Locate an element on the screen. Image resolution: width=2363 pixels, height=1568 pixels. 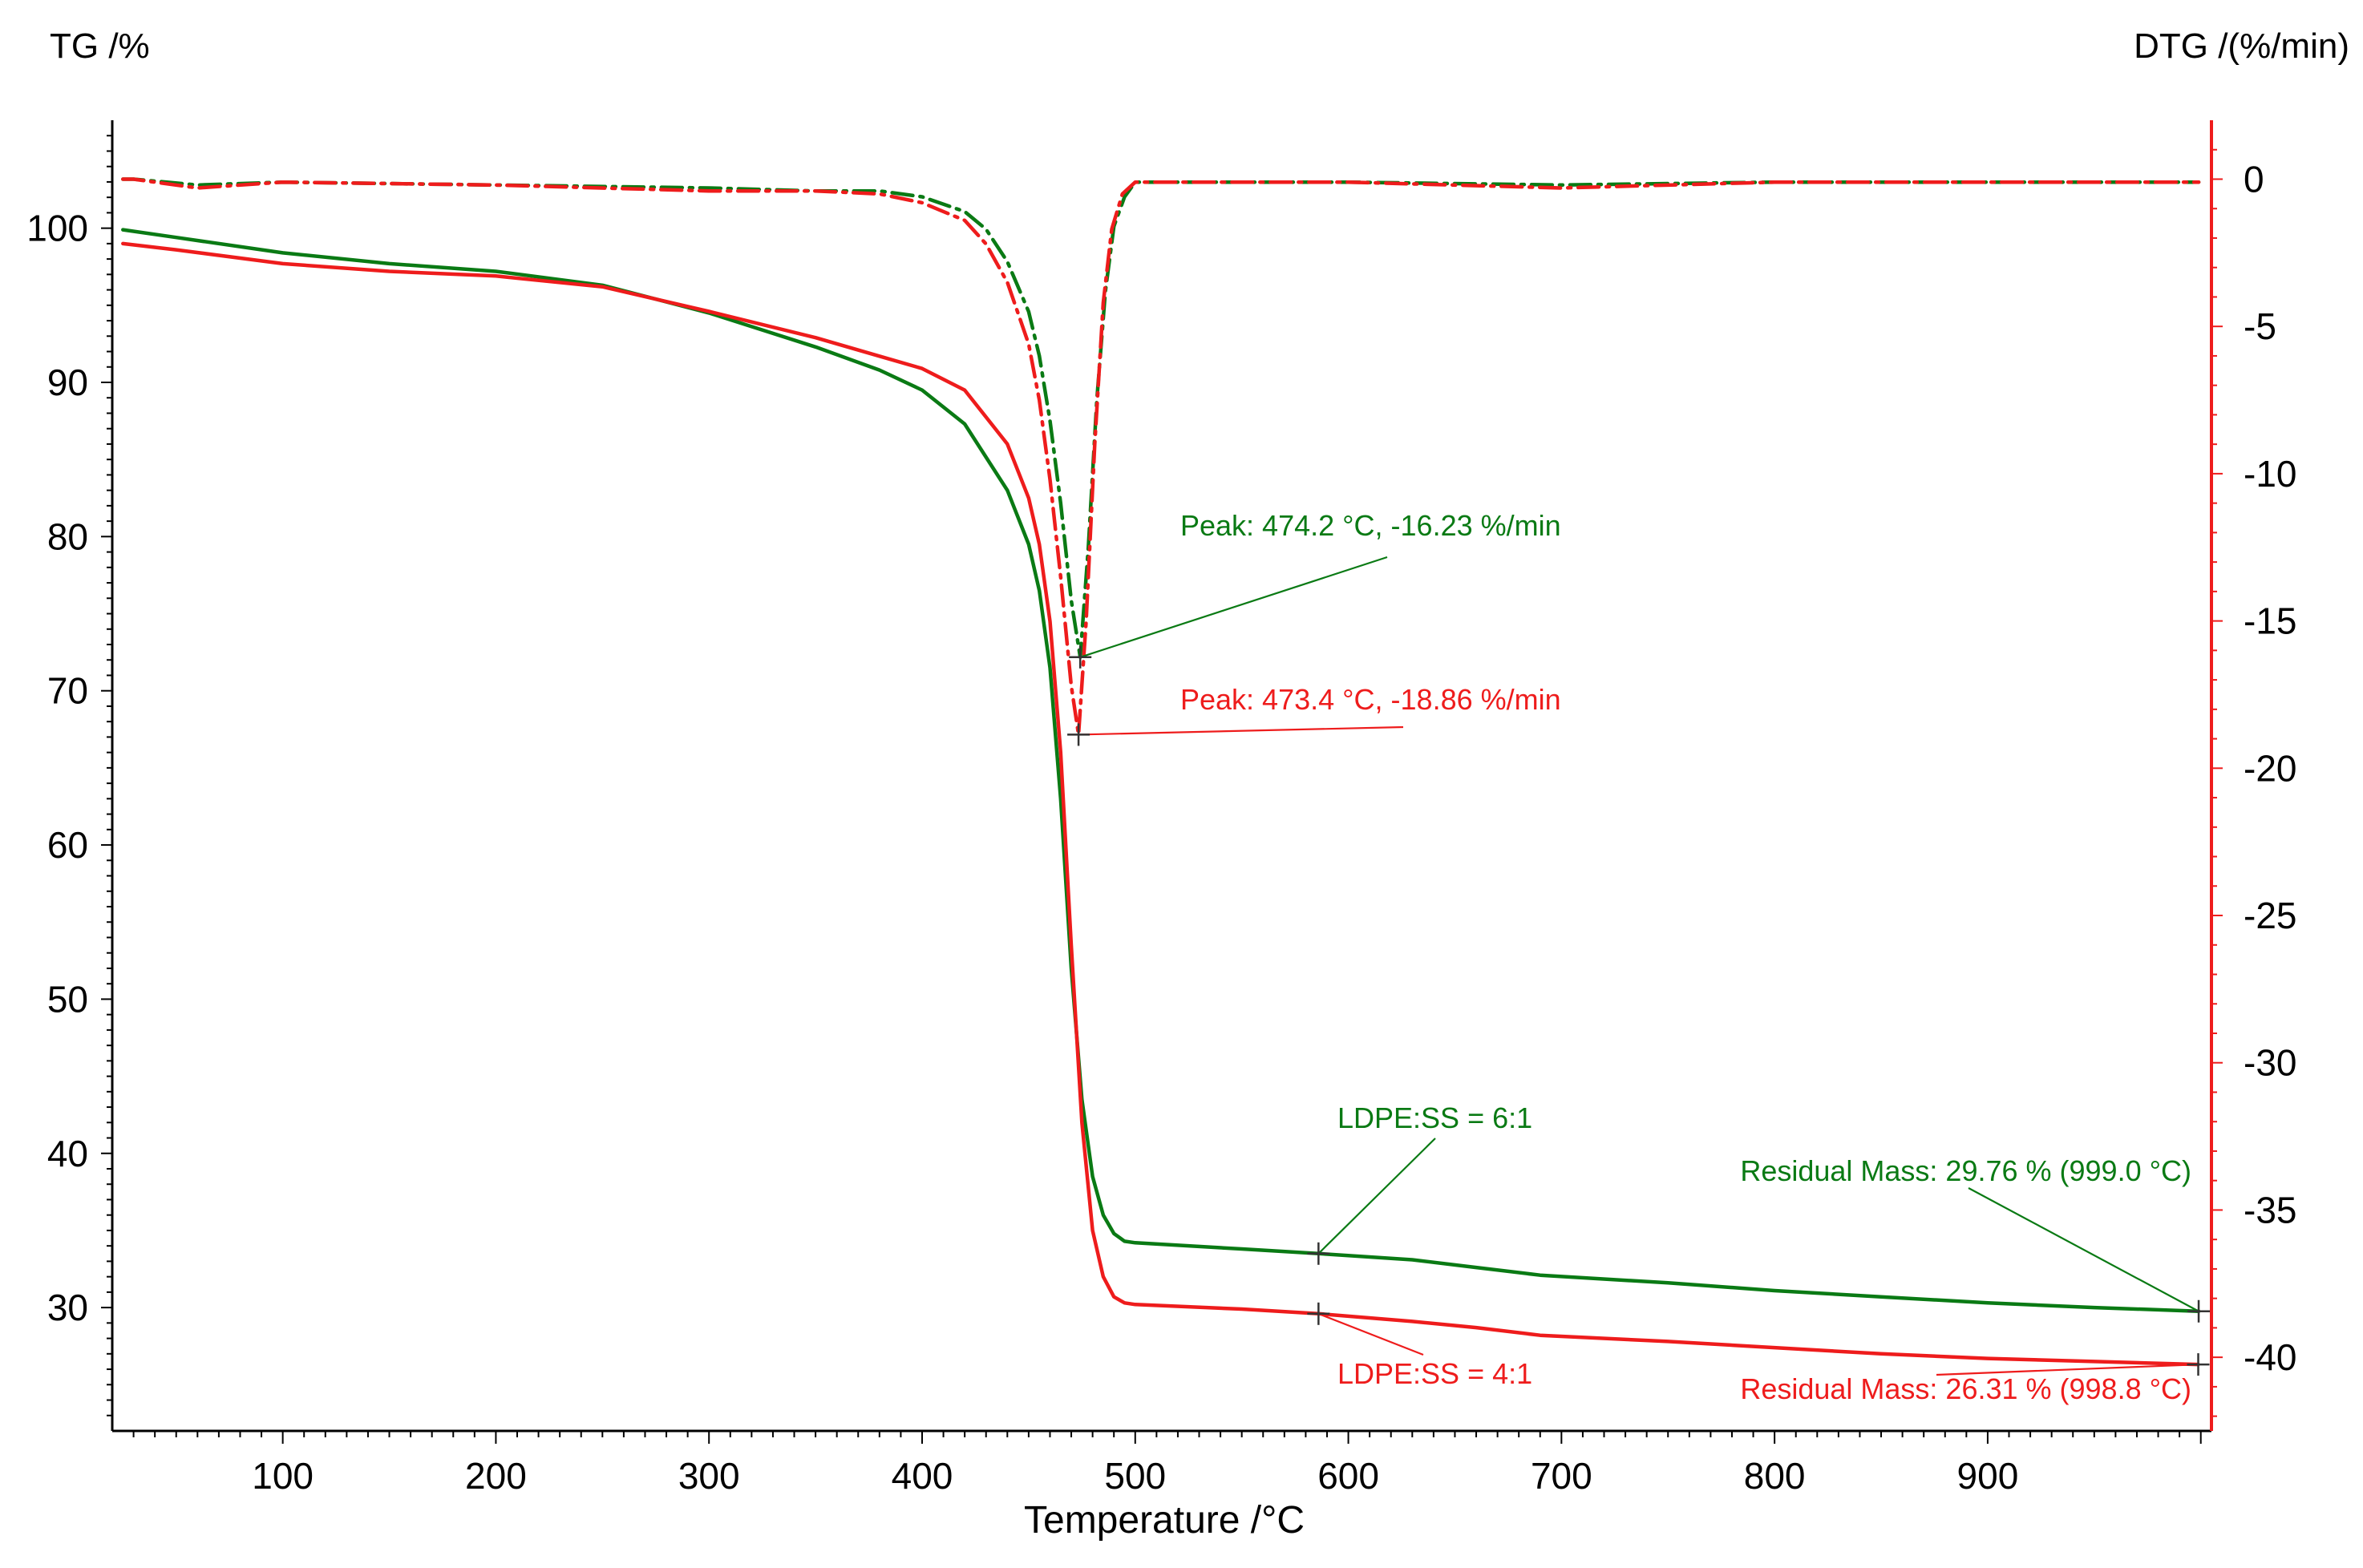
label-red-leader-line is located at coordinates (1370, 1334).